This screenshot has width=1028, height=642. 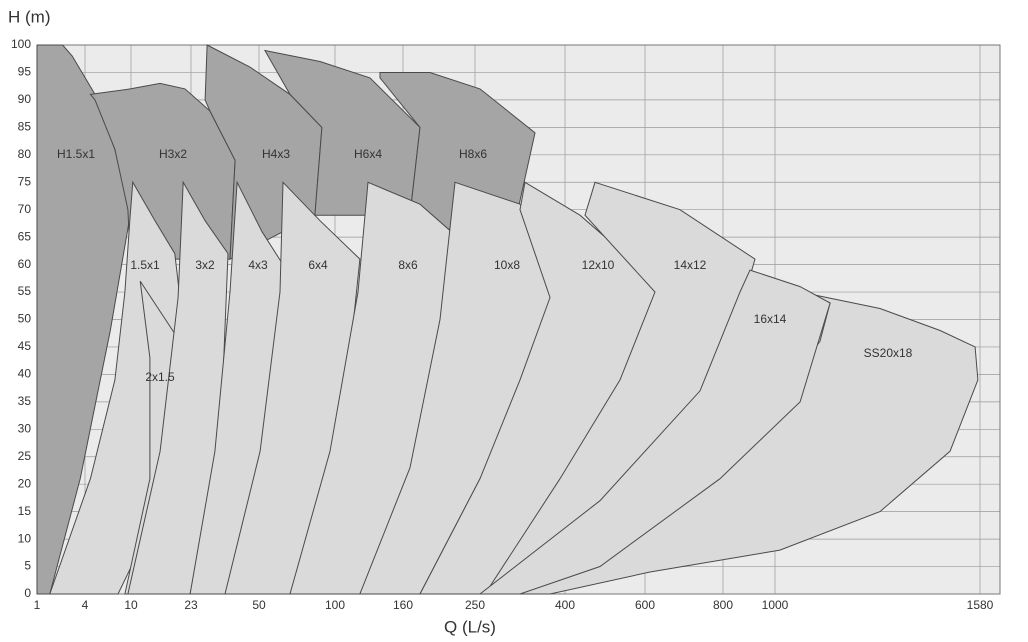 I want to click on region-label: 8x6, so click(x=408, y=265).